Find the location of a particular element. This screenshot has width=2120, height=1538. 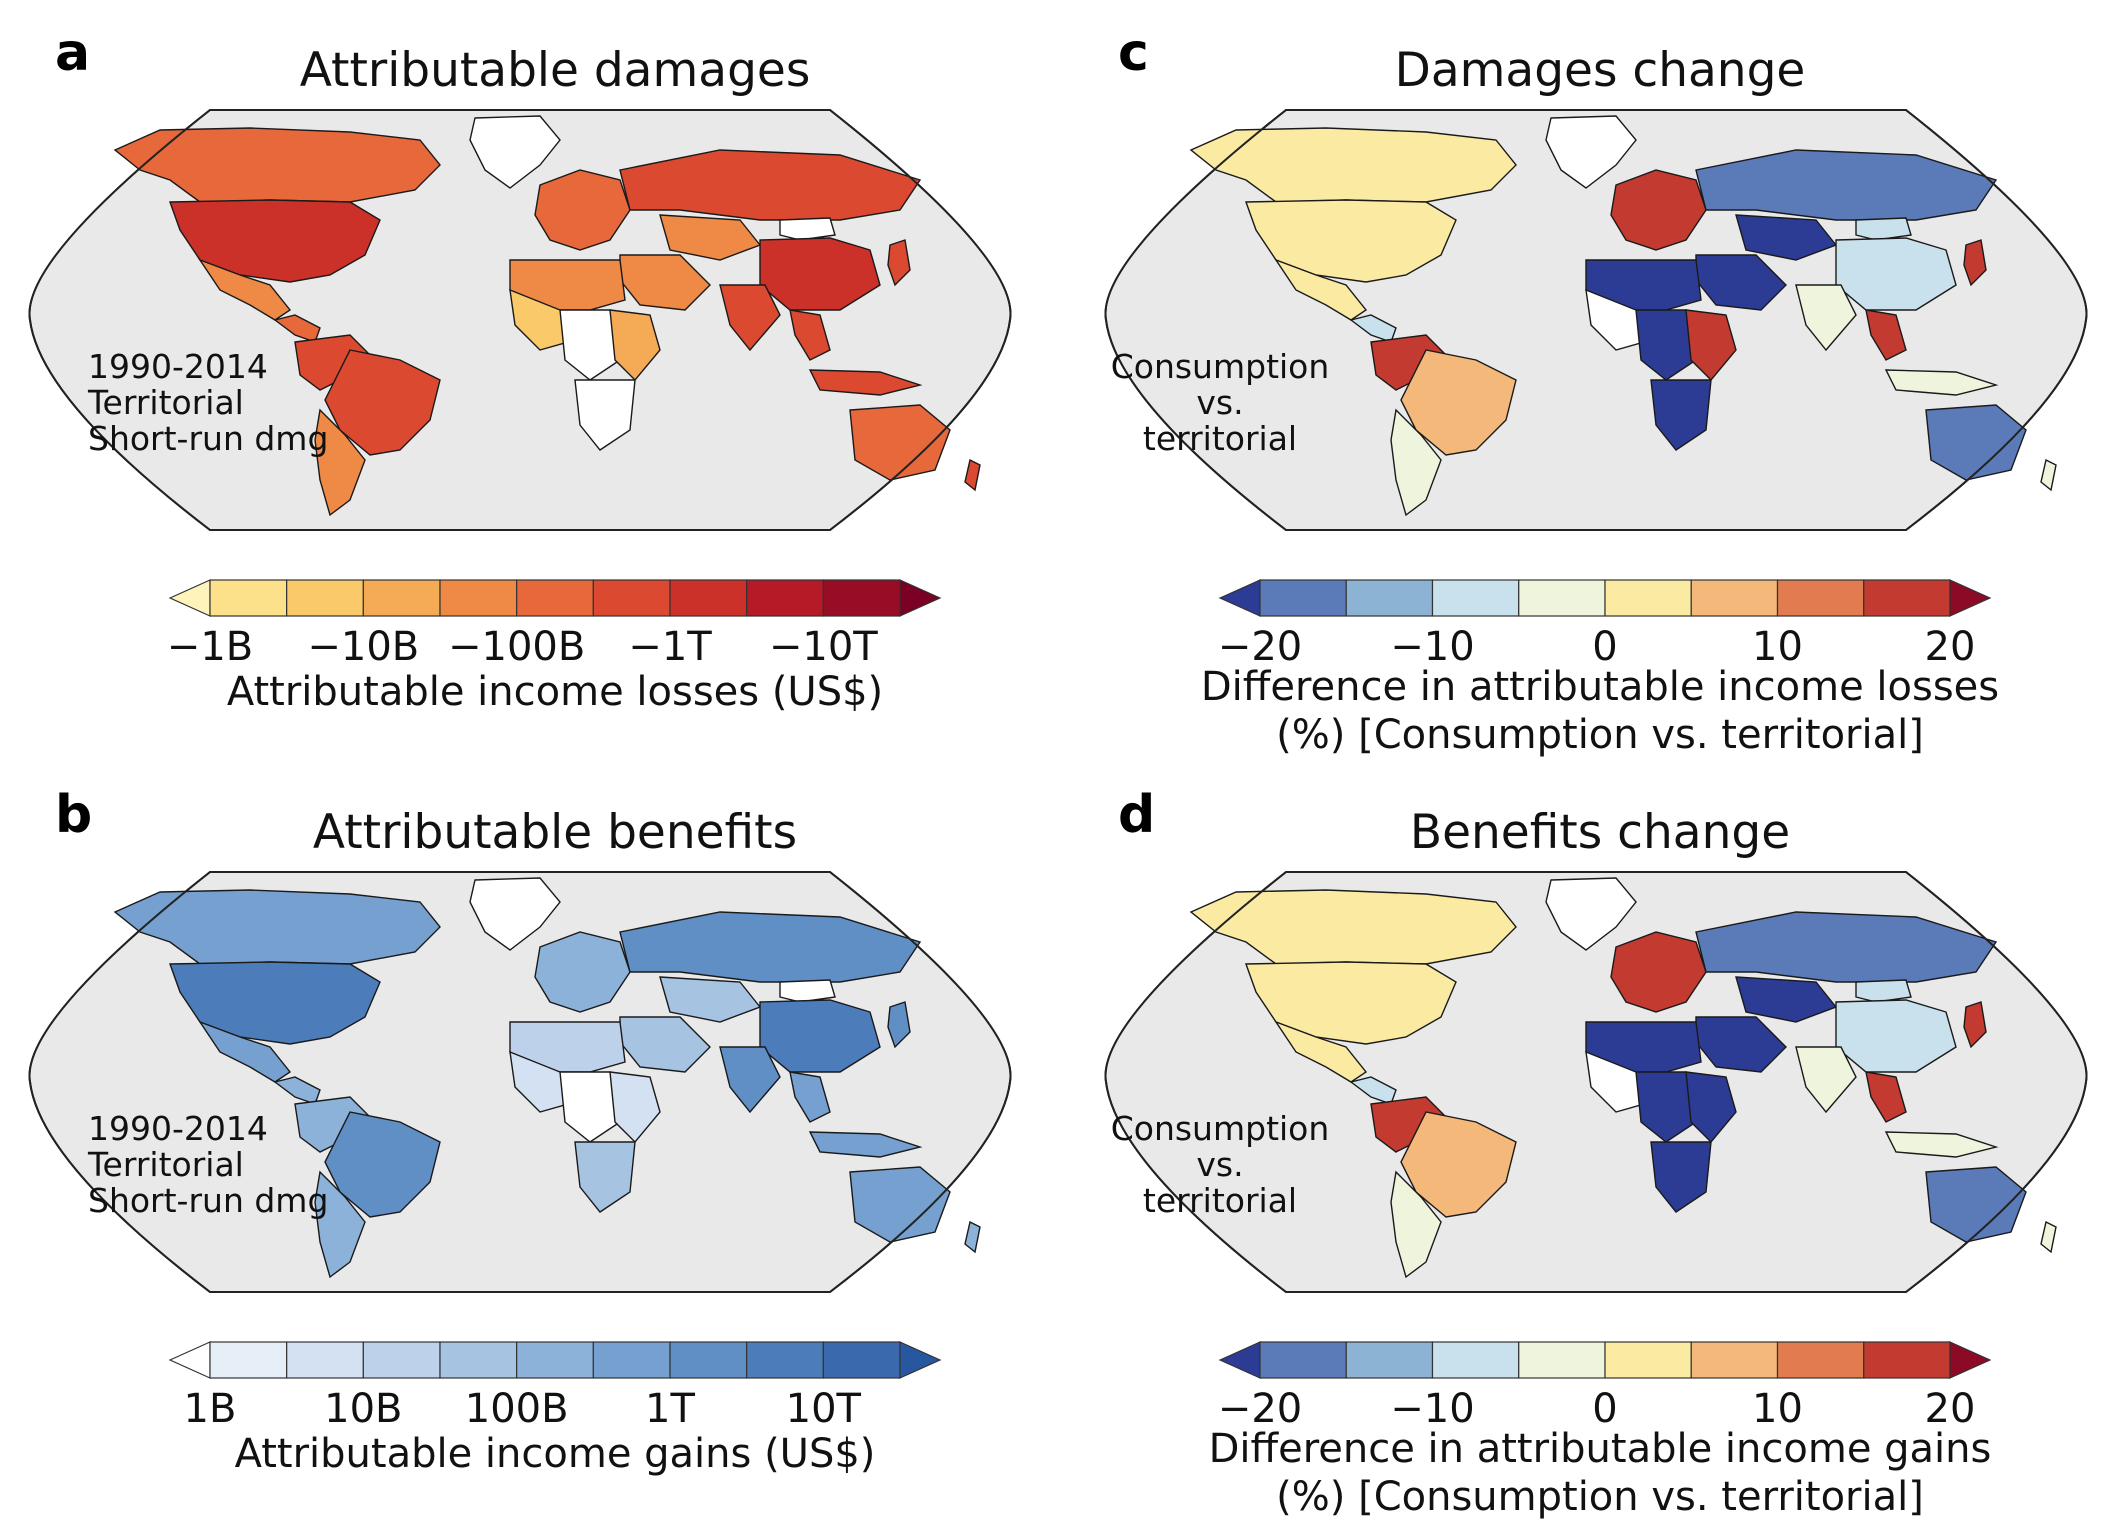

colorbar-label: (%) [Consumption vs. territorial] is located at coordinates (1600, 735).